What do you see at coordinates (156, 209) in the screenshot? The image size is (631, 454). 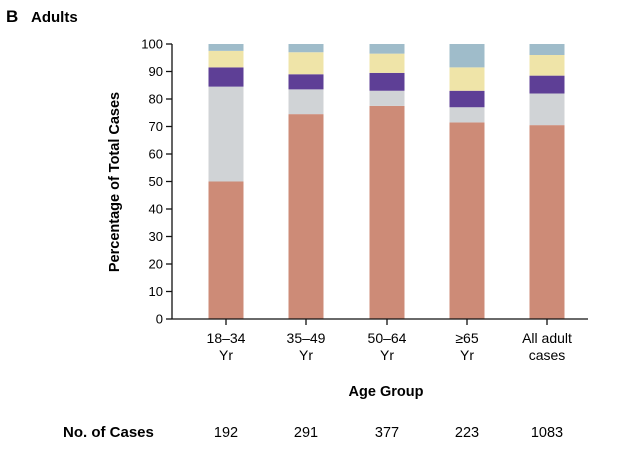 I see `y-tick-label: 40` at bounding box center [156, 209].